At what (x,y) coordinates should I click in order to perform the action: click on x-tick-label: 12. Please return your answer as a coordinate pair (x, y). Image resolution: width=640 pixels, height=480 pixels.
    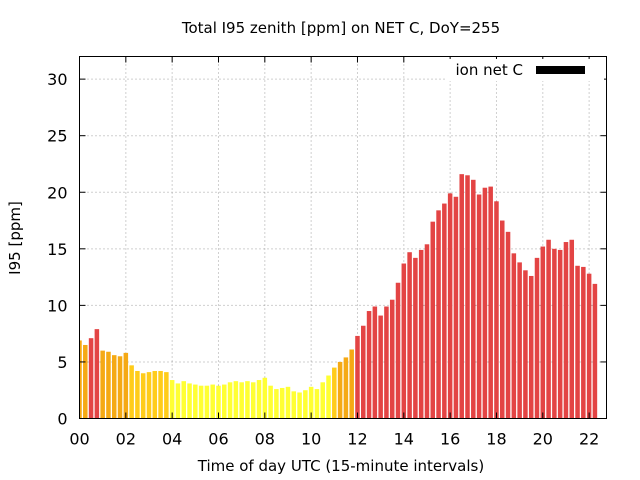
    Looking at the image, I should click on (357, 439).